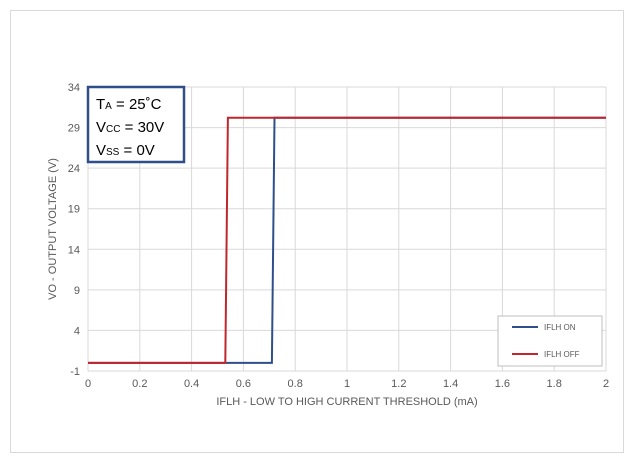 The image size is (634, 465). I want to click on legend-label-ifl-off: IFLH OFF, so click(562, 354).